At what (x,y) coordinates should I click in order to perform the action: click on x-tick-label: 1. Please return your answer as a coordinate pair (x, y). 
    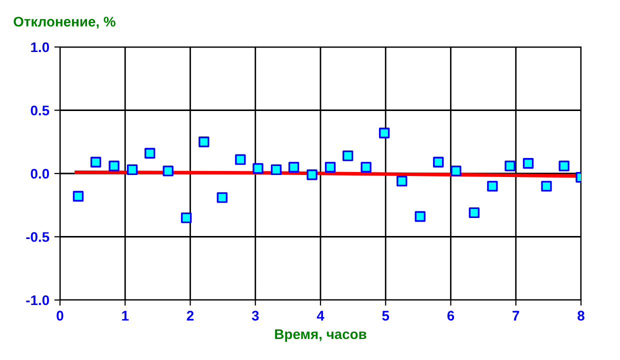
    Looking at the image, I should click on (125, 315).